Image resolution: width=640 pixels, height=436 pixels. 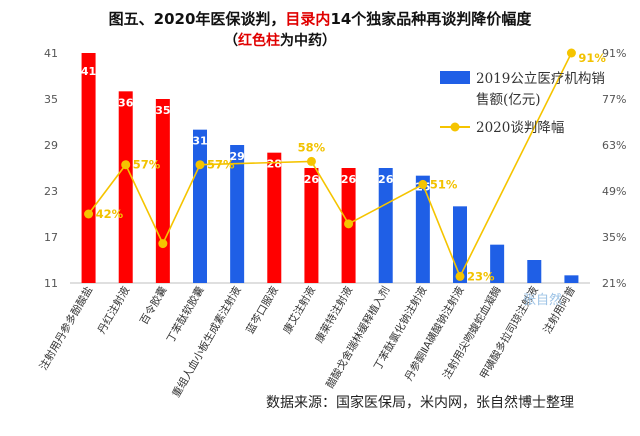 What do you see at coordinates (51, 283) in the screenshot?
I see `y-left-tick-label: 11` at bounding box center [51, 283].